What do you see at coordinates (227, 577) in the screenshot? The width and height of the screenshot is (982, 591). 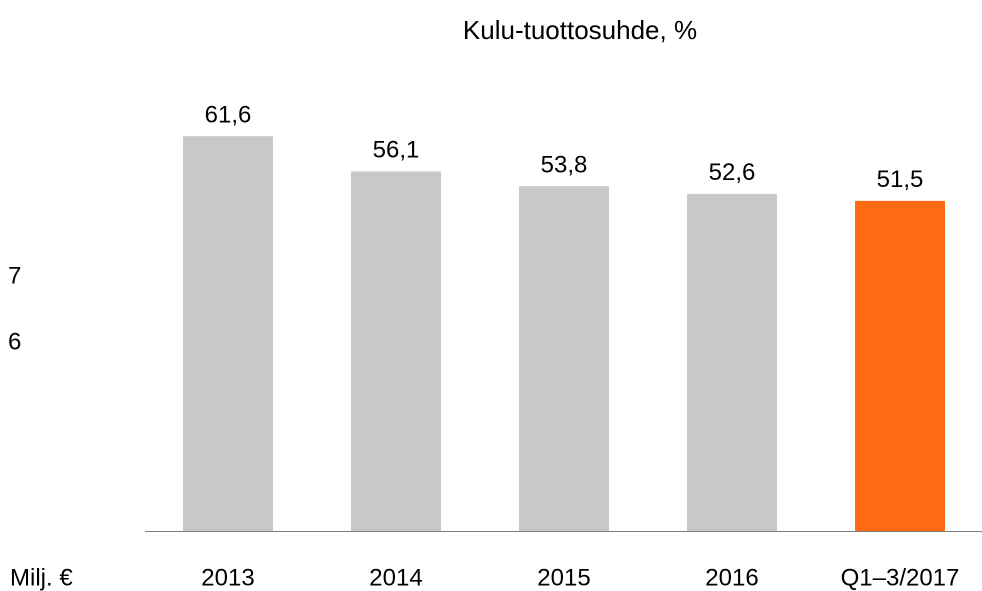 I see `x-tick-label: 2013` at bounding box center [227, 577].